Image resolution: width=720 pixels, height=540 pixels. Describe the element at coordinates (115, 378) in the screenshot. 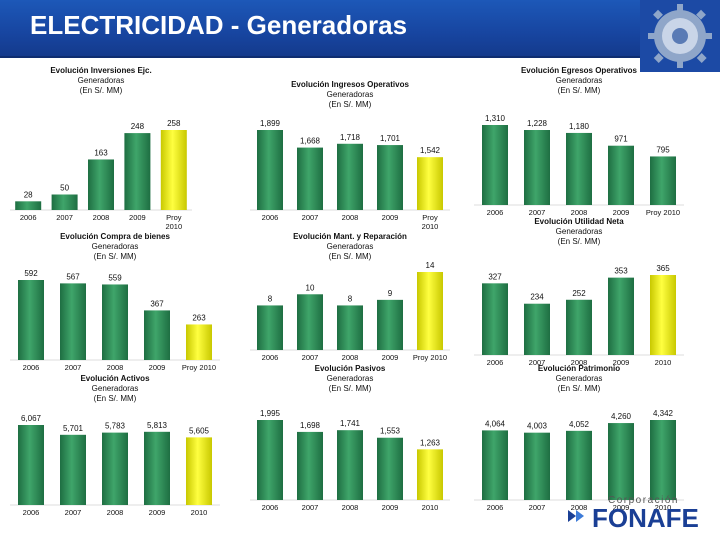

I see `chart-title: Evolución Activos` at that location.